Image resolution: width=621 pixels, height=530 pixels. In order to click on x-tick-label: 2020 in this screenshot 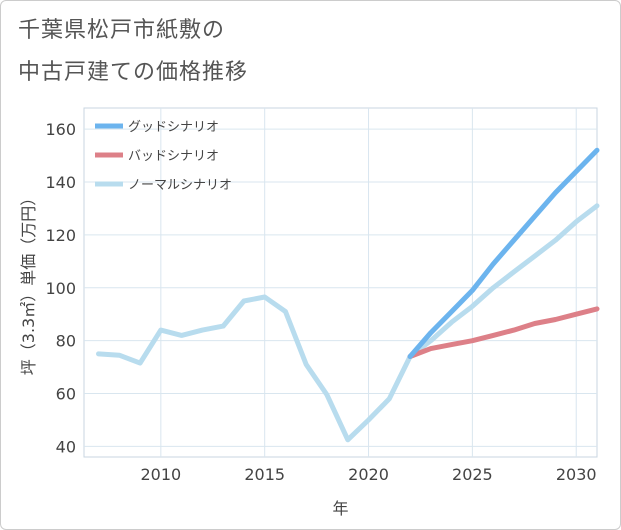, I will do `click(368, 474)`.